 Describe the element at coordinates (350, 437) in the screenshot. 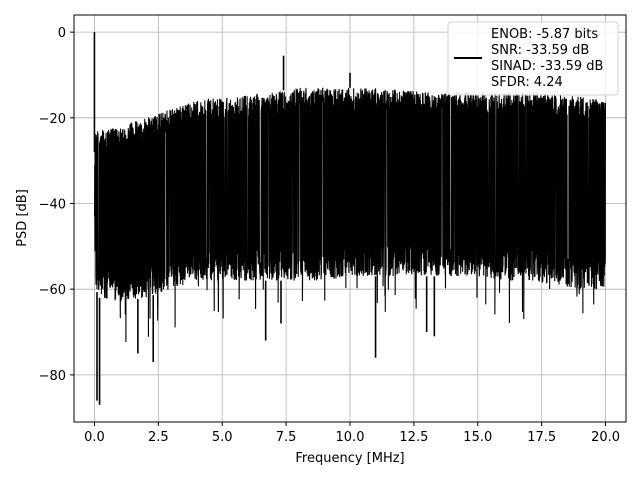

I see `x-tick-label: 10.0` at that location.